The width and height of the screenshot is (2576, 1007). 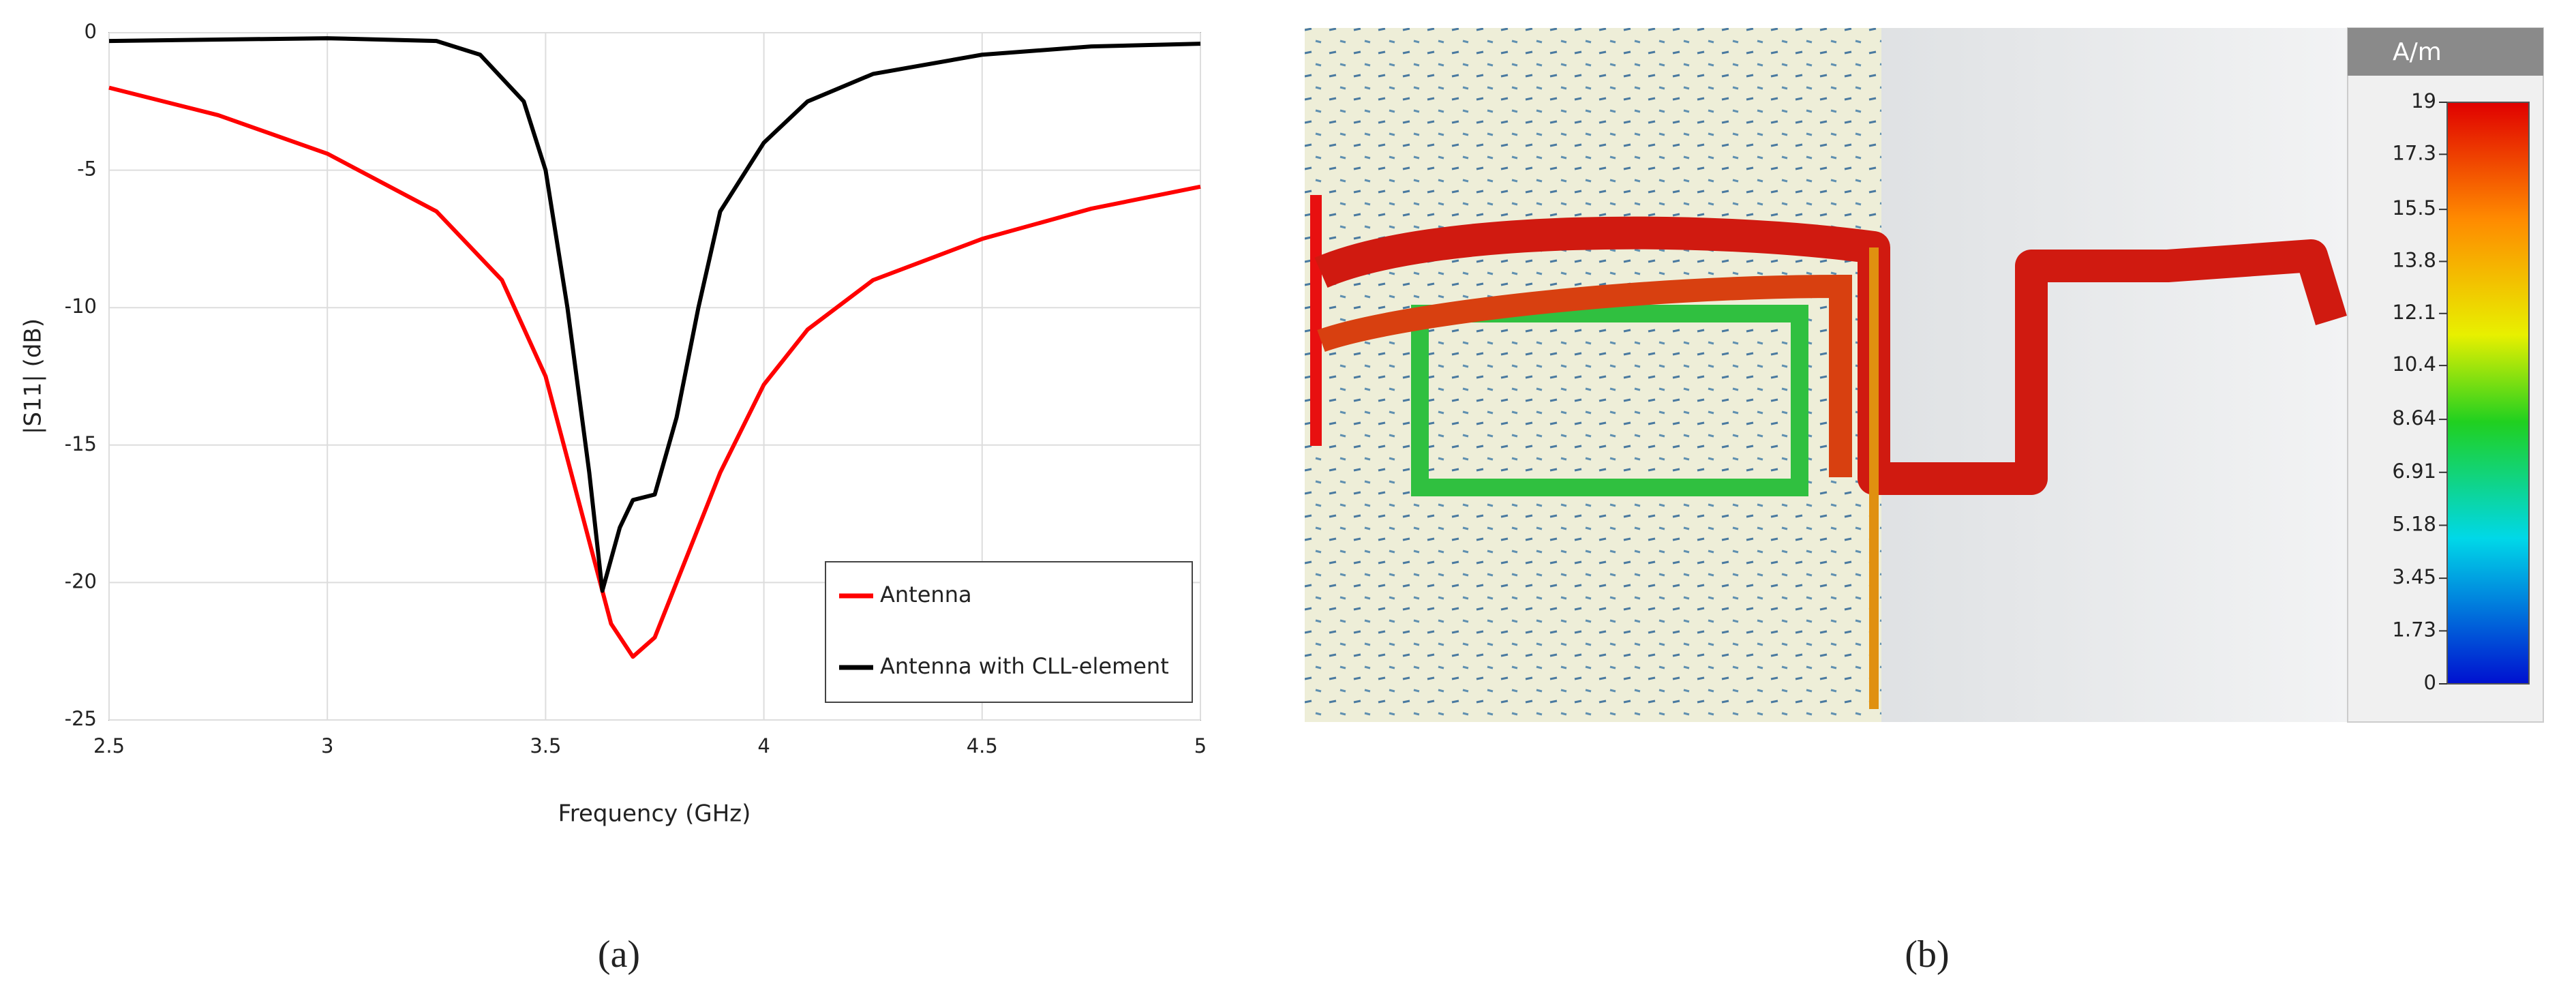 What do you see at coordinates (2445, 52) in the screenshot?
I see `unit-header` at bounding box center [2445, 52].